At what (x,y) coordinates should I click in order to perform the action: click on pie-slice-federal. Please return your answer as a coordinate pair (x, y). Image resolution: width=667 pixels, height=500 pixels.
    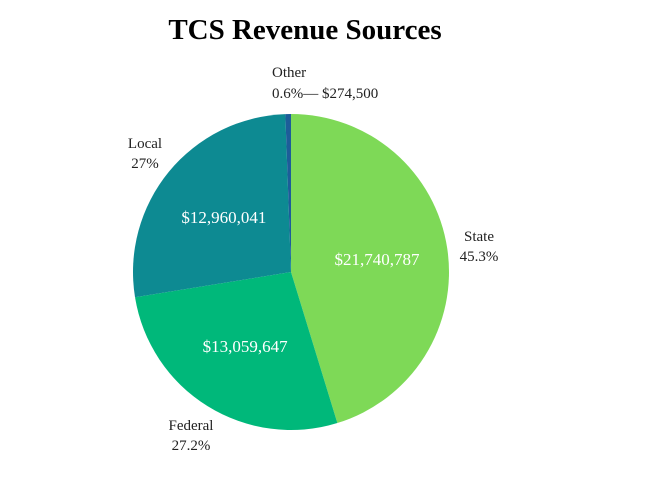
    Looking at the image, I should click on (236, 351).